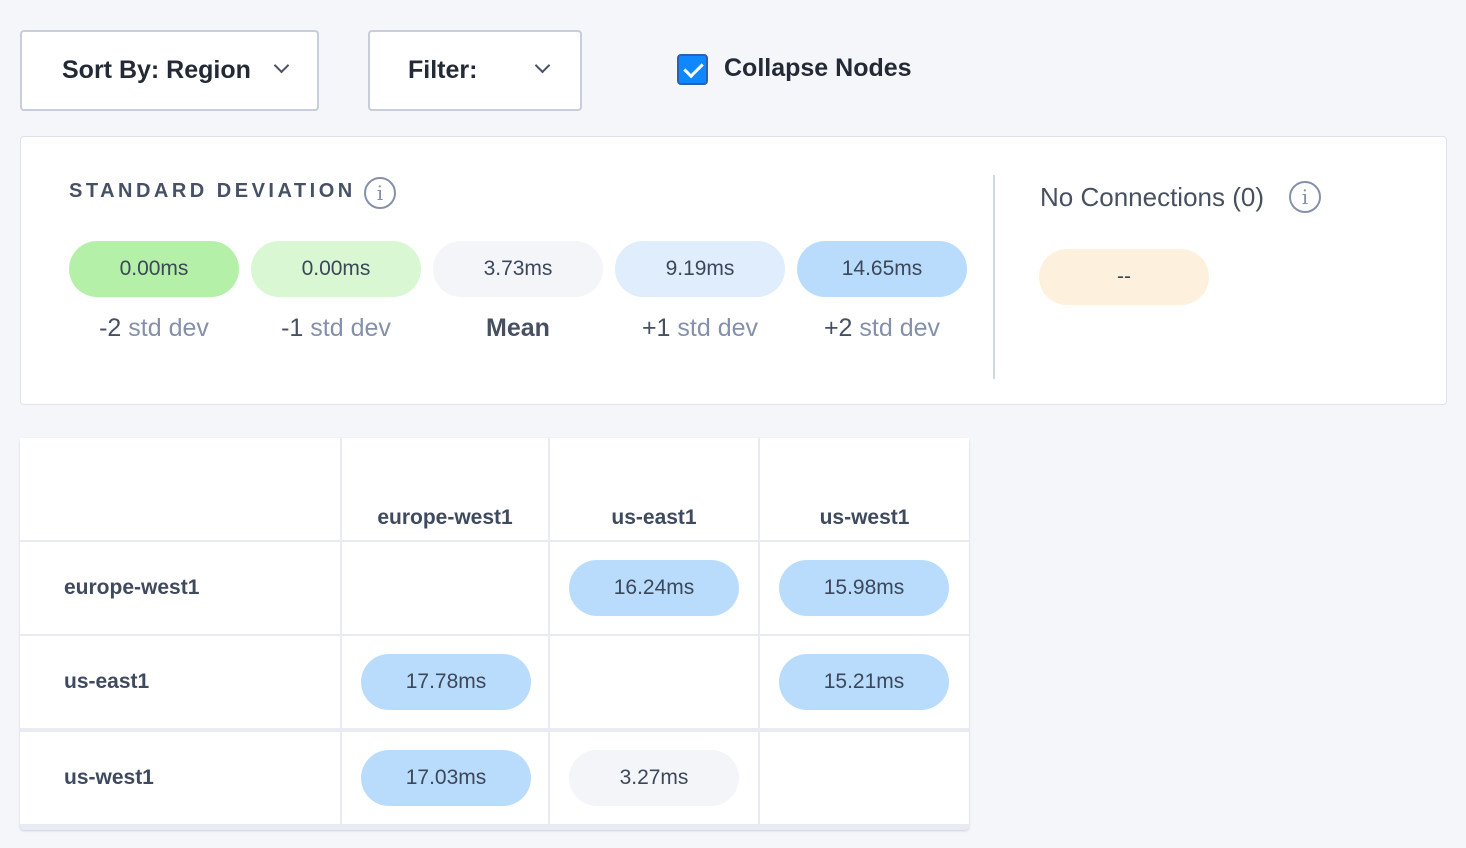 This screenshot has height=848, width=1466. I want to click on std-pill: 3.73ms, so click(518, 269).